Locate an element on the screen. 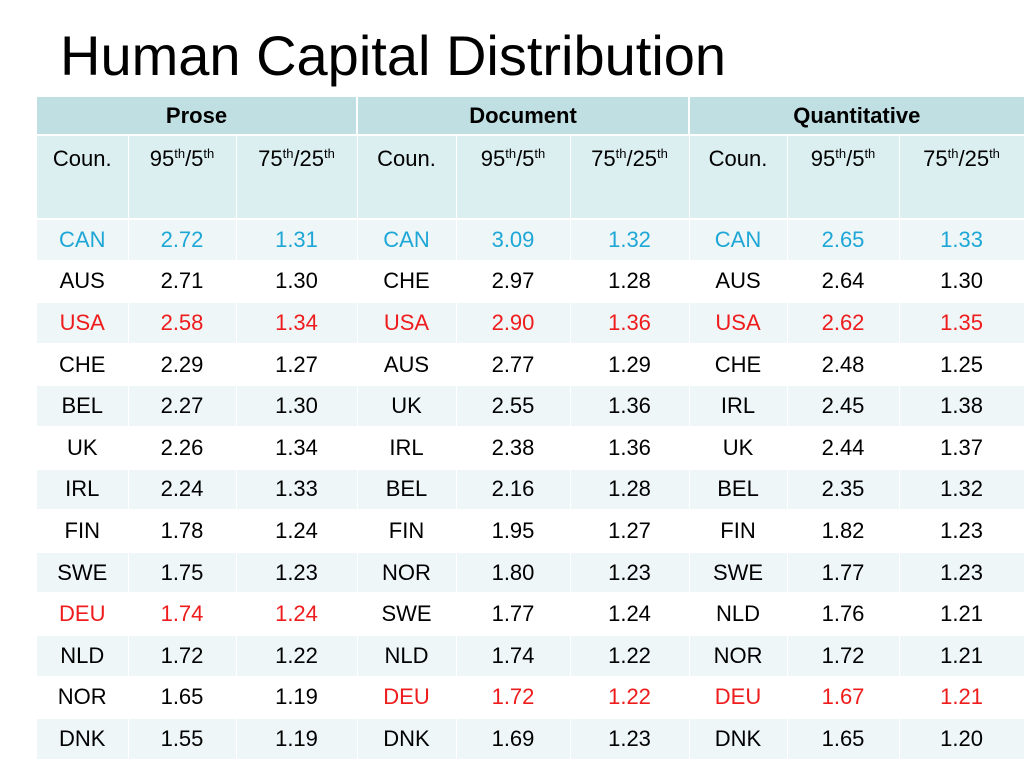 The width and height of the screenshot is (1024, 768). cell-document-95-5: 2.77 is located at coordinates (513, 365).